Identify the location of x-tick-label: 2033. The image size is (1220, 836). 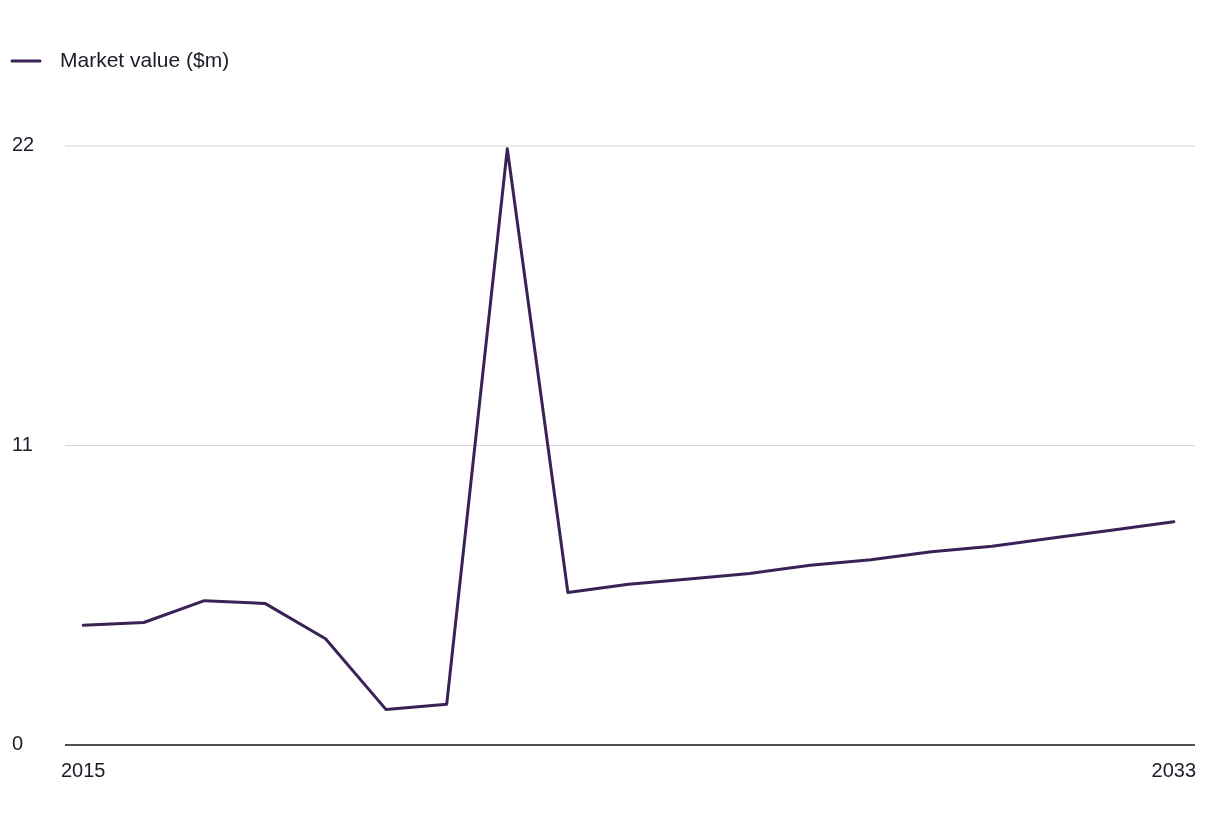
(1174, 770).